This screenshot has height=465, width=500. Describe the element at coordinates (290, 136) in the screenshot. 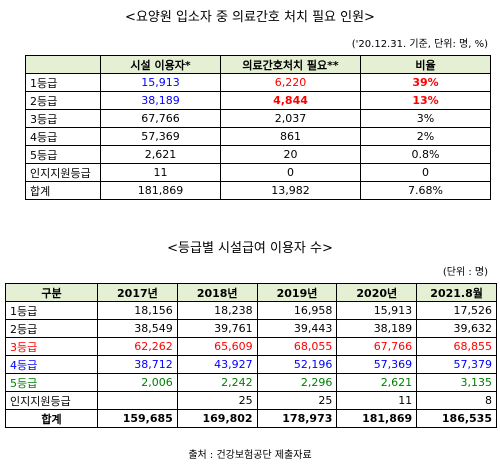

I see `cell: 861` at that location.